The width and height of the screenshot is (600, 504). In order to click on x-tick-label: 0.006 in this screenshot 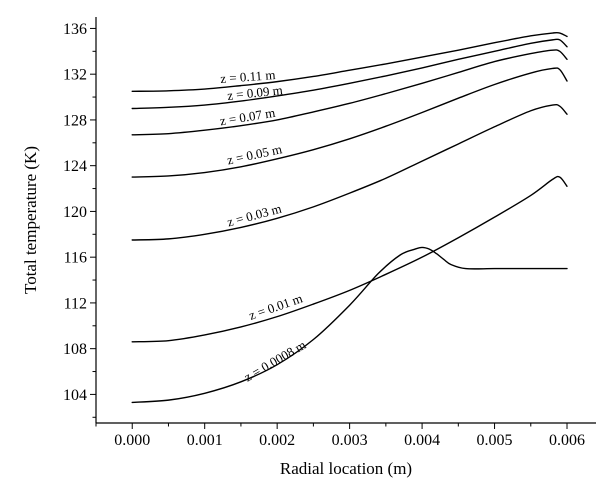, I will do `click(567, 440)`.